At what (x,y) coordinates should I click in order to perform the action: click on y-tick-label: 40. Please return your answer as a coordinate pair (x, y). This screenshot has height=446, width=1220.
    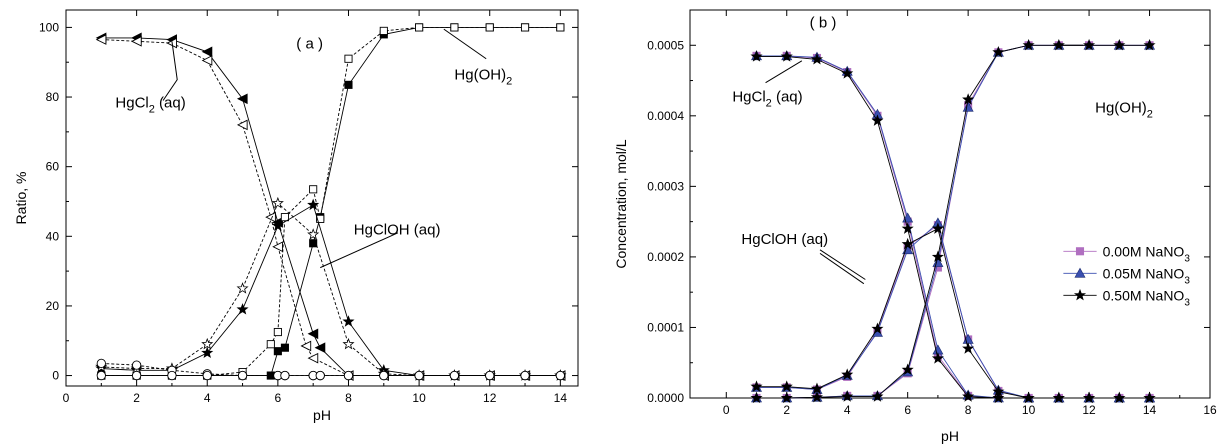
    Looking at the image, I should click on (53, 236).